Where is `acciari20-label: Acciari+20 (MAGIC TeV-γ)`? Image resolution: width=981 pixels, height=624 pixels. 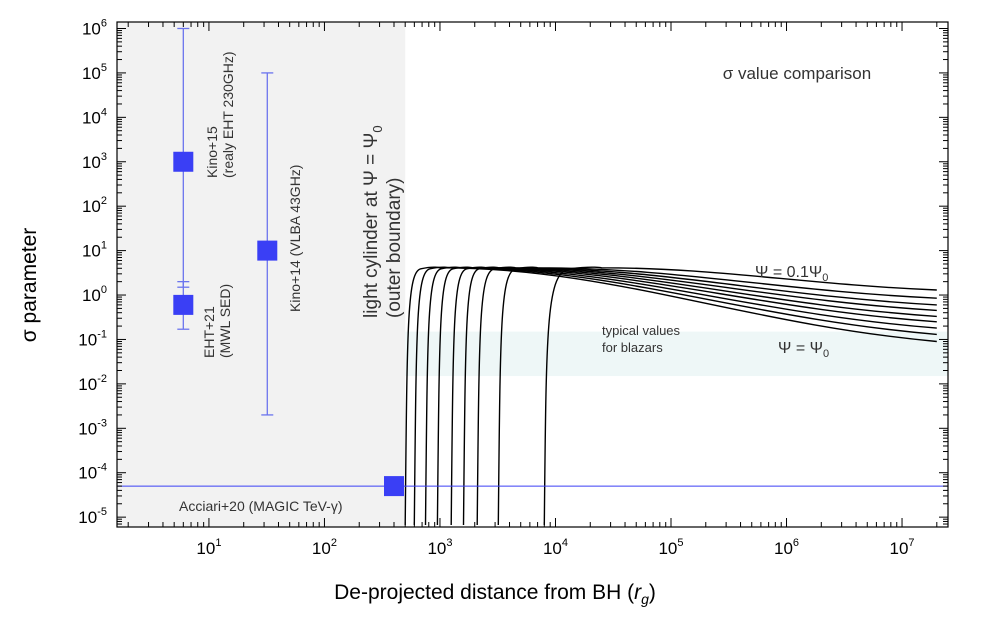
acciari20-label: Acciari+20 (MAGIC TeV-γ) is located at coordinates (261, 506).